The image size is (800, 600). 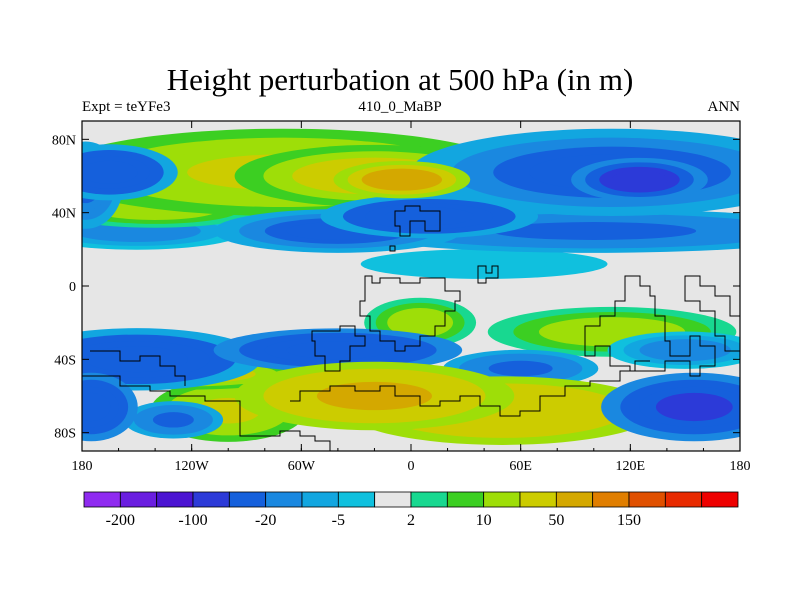 What do you see at coordinates (417, 221) in the screenshot?
I see `coastline-north-america` at bounding box center [417, 221].